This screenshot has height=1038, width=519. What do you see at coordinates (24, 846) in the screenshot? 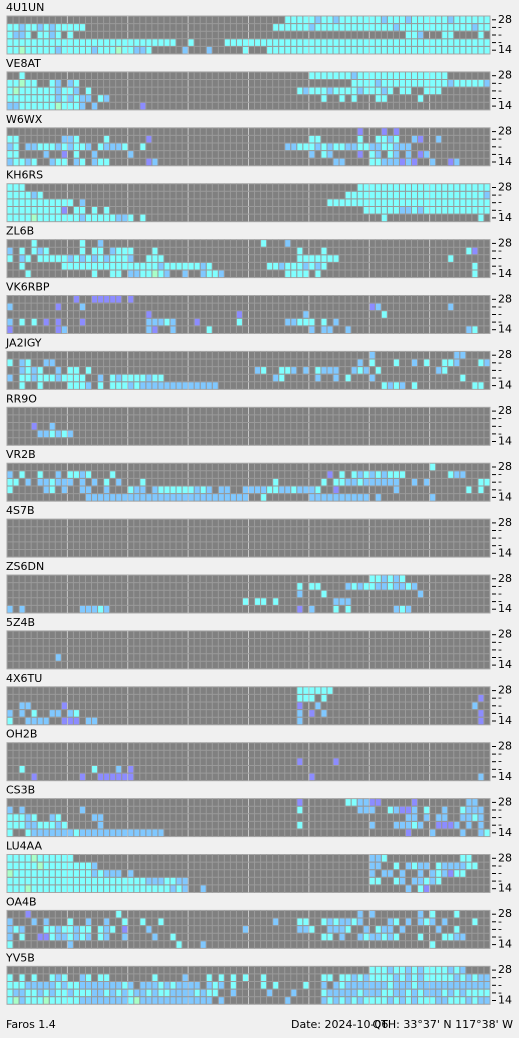
I see `station-name: LU4AA` at bounding box center [24, 846].